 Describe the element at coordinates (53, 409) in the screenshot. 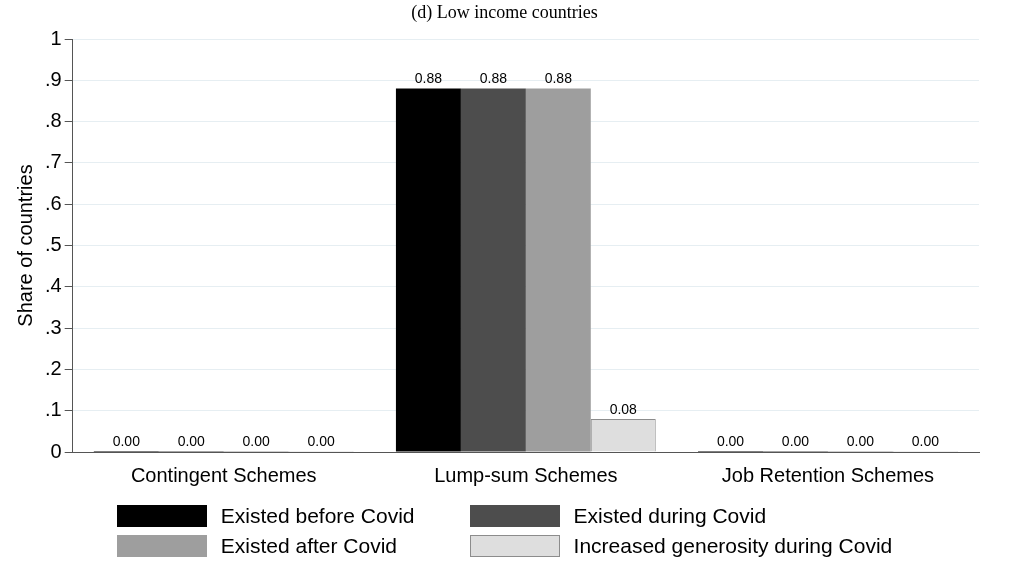

I see `y-tick-label: .1` at that location.